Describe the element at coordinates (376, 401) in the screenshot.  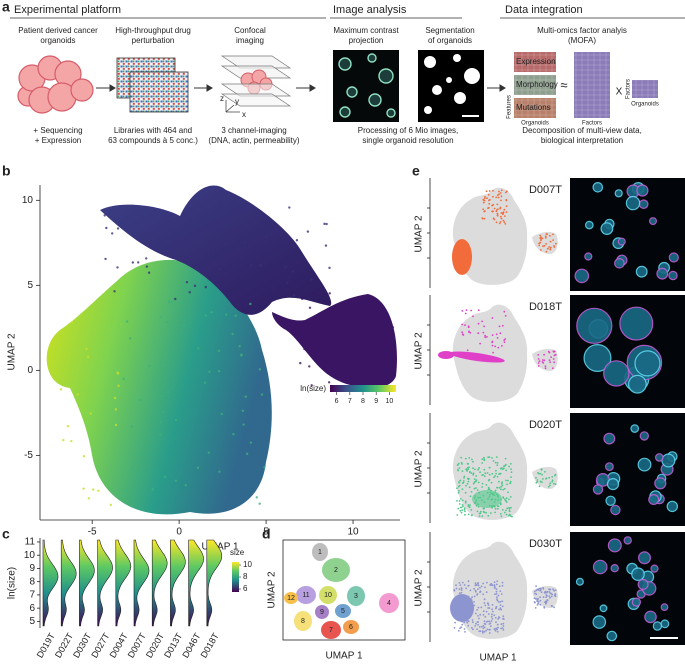
I see `colorbar-tick-label: 9` at that location.